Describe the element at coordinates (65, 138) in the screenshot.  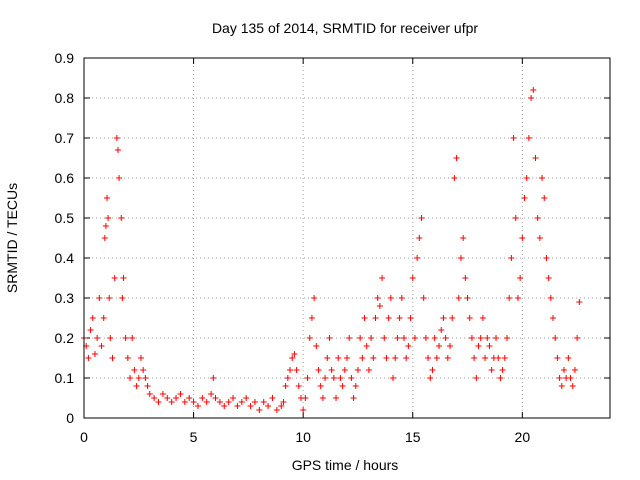
I see `y-tick-label: 0.7` at that location.